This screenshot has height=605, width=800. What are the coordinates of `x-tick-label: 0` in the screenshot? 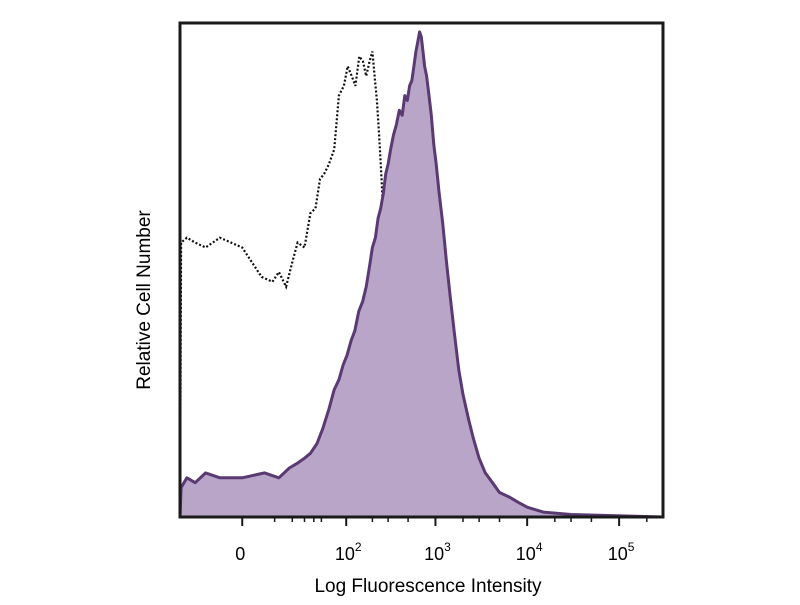 It's located at (240, 554).